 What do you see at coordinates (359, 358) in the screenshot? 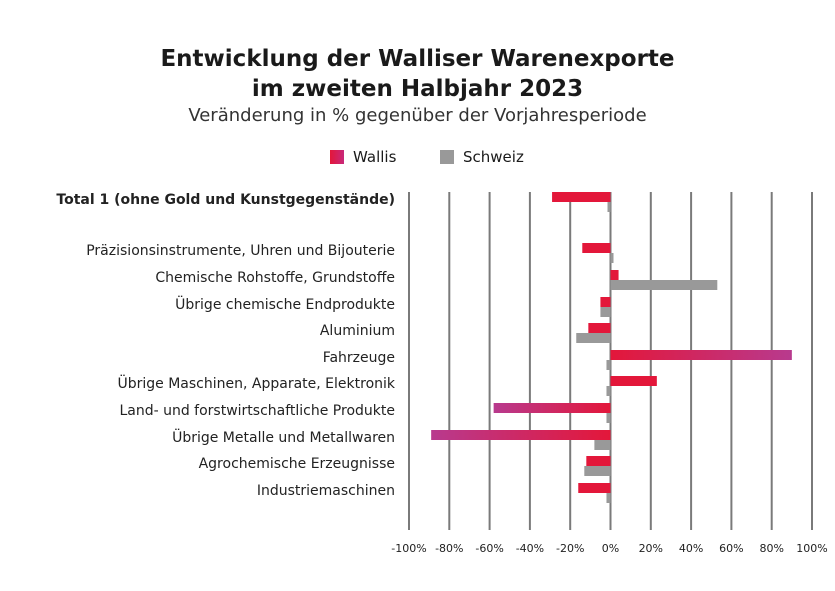
I see `category-label: Fahrzeuge` at bounding box center [359, 358].